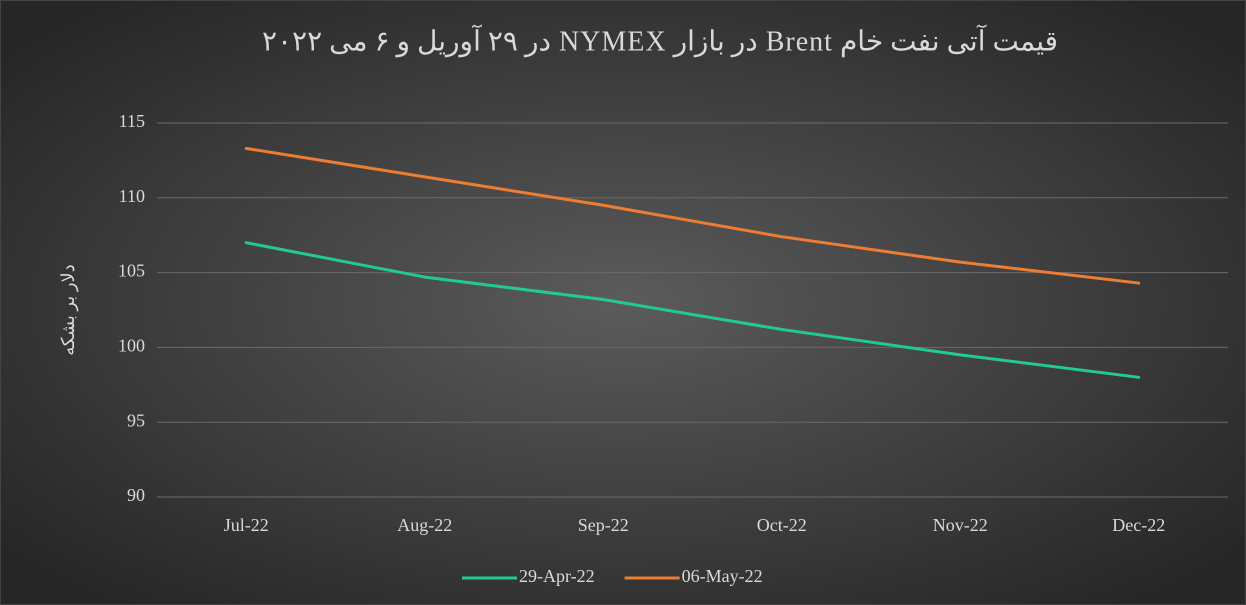 Image resolution: width=1246 pixels, height=605 pixels. What do you see at coordinates (132, 196) in the screenshot?
I see `y-tick-label: 110` at bounding box center [132, 196].